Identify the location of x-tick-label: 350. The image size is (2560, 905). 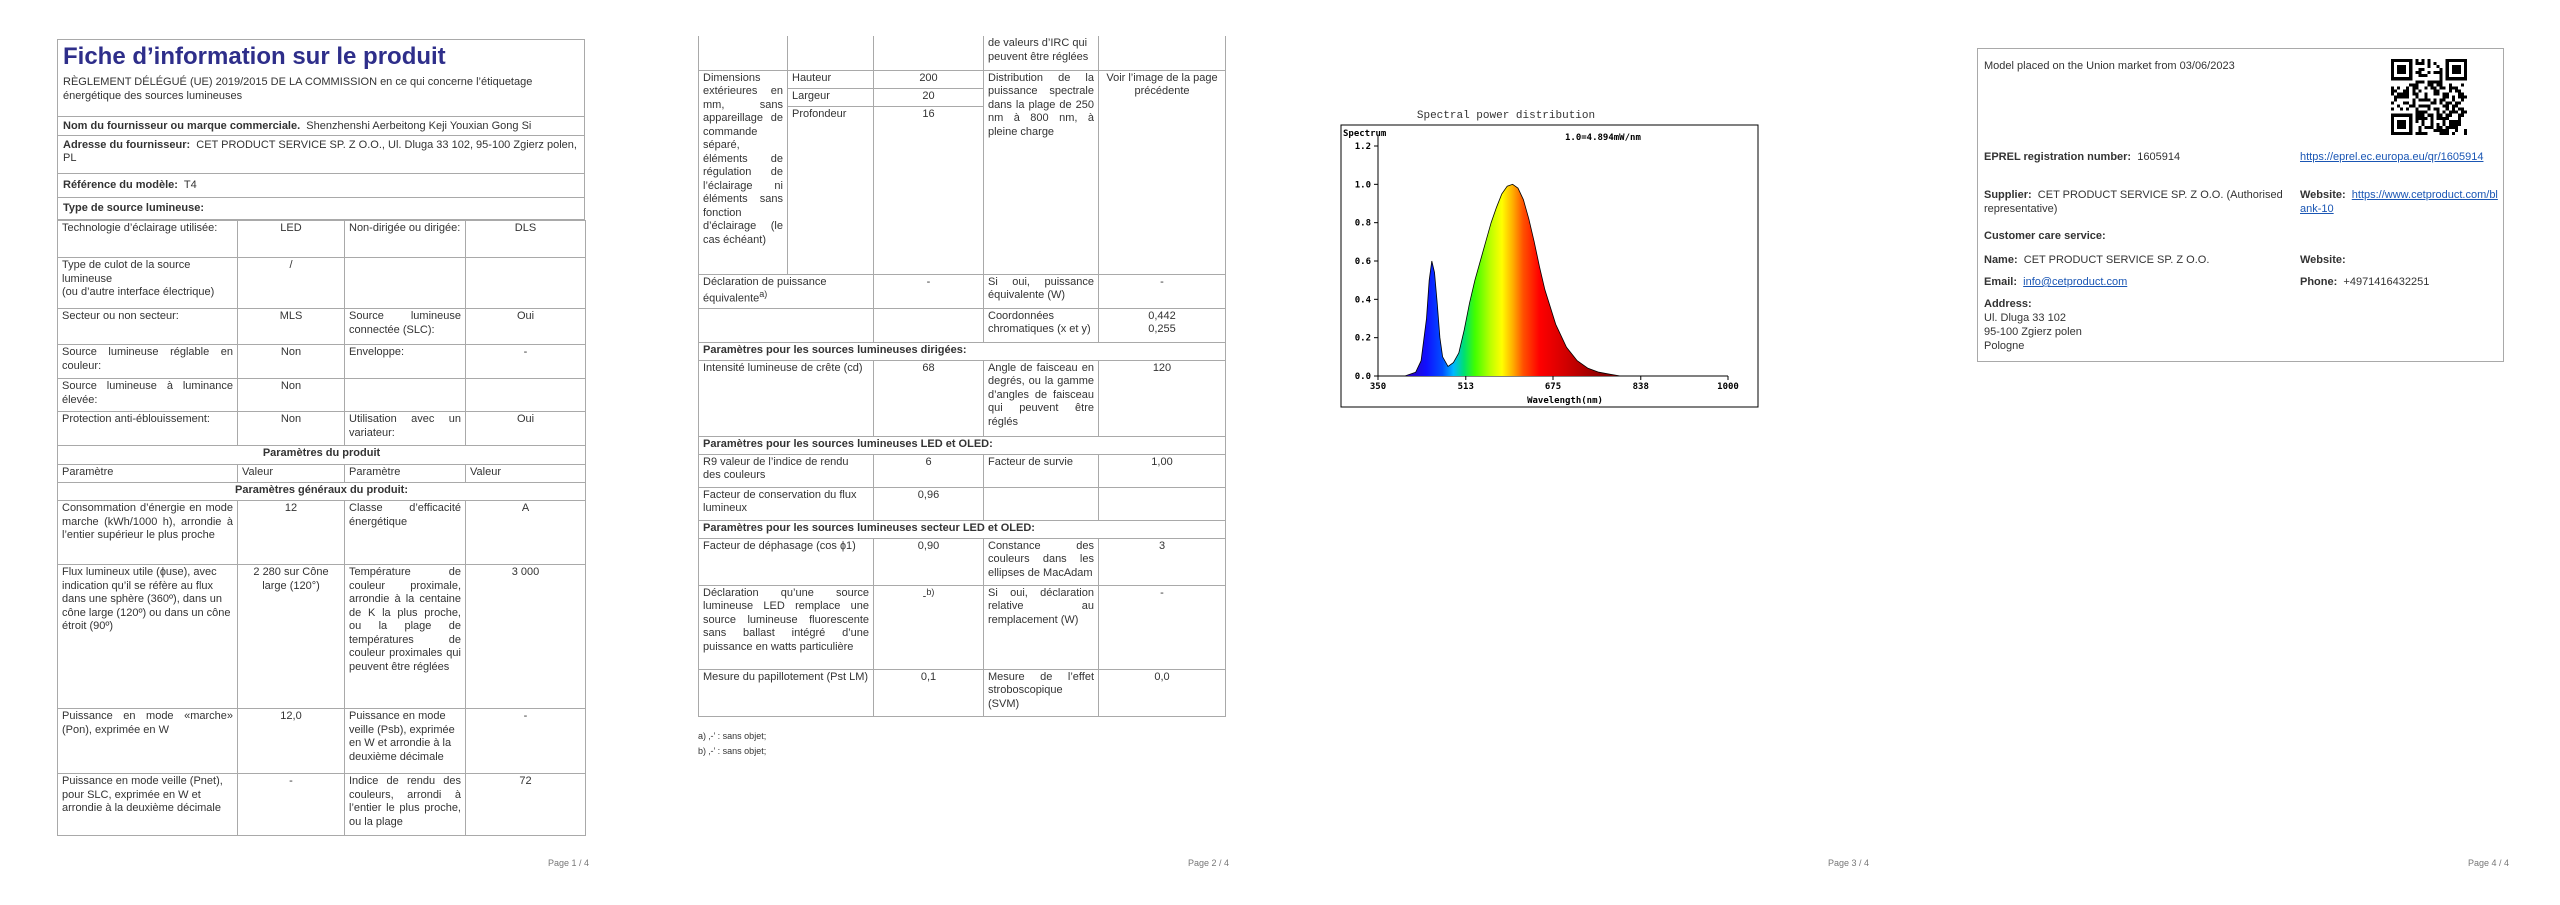
(1378, 387).